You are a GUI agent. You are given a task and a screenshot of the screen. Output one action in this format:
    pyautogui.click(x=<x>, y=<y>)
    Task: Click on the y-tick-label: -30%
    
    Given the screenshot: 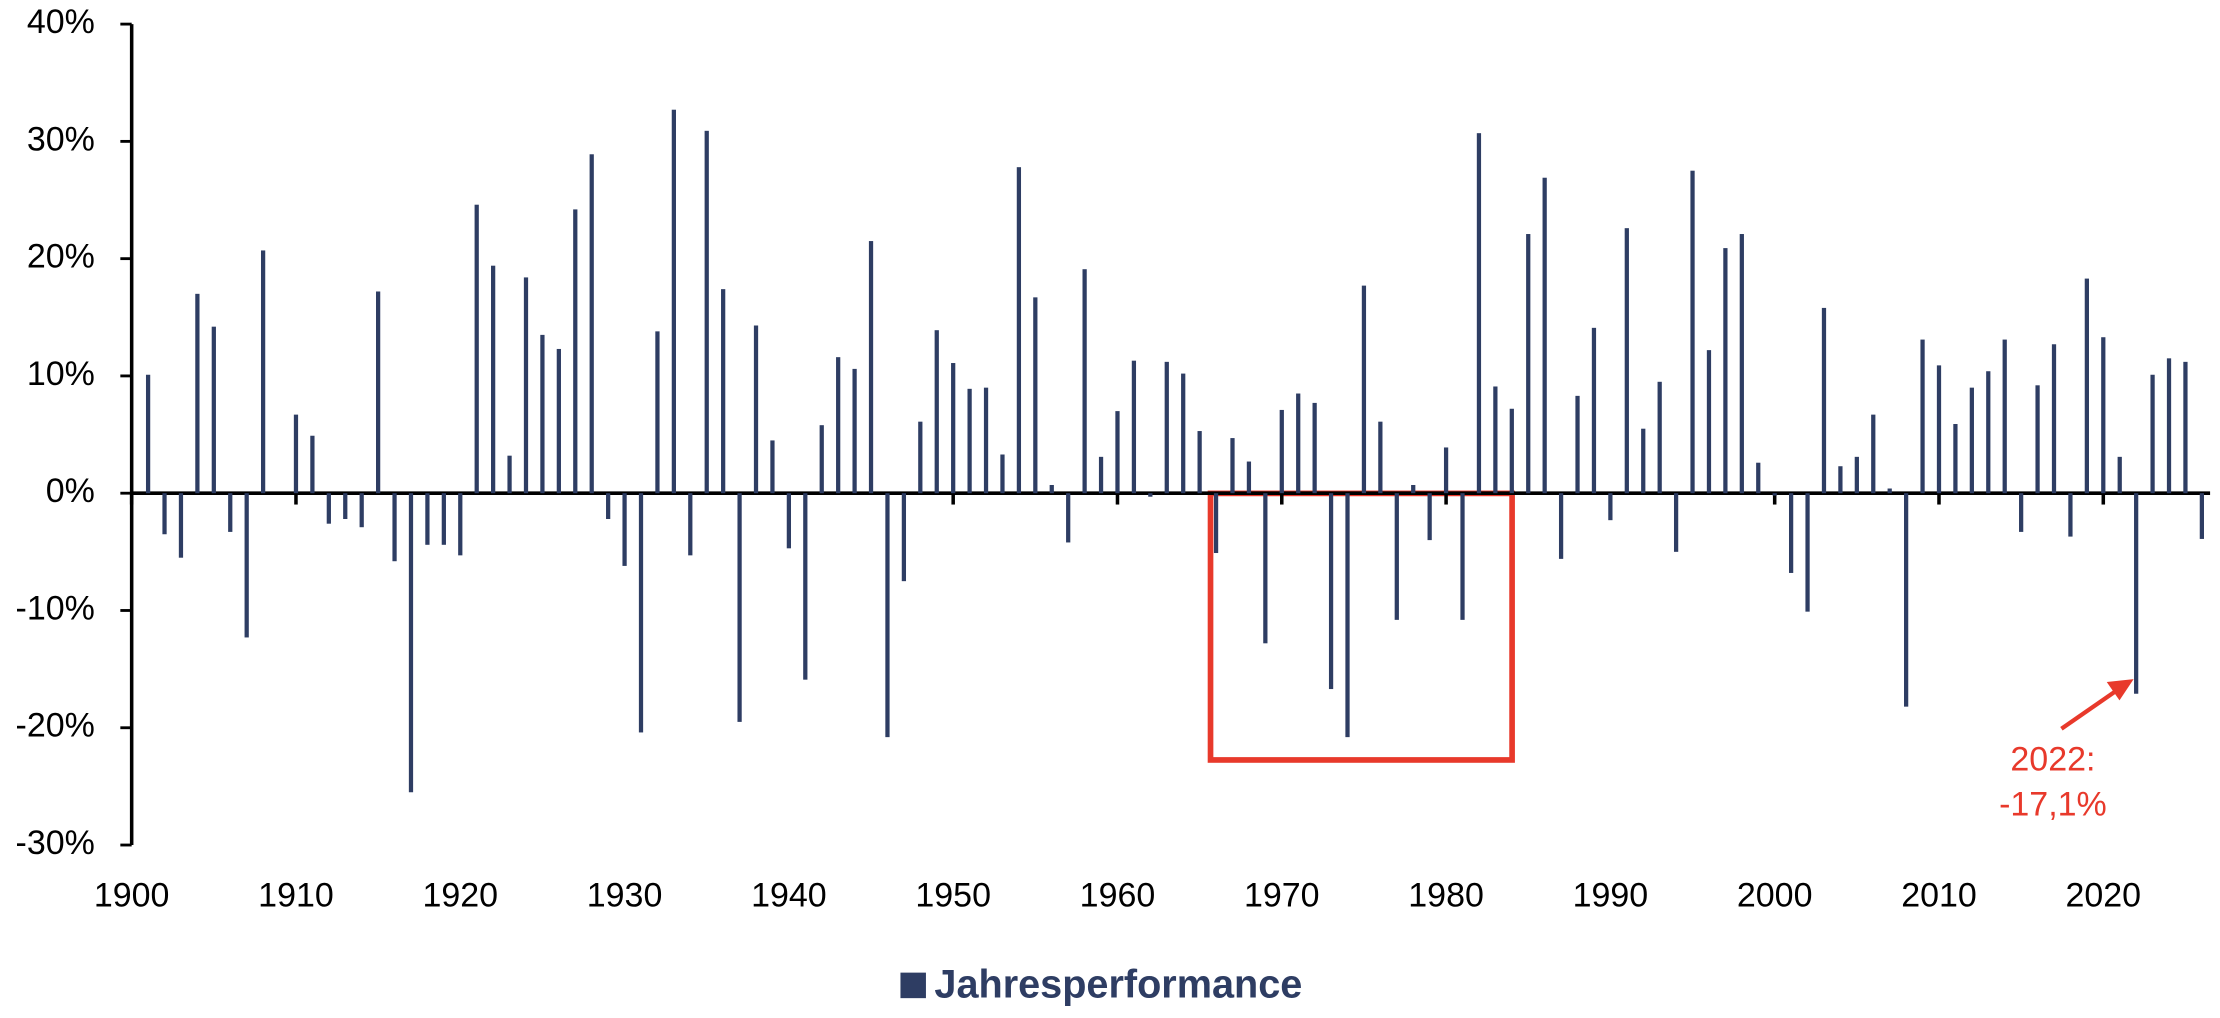 What is the action you would take?
    pyautogui.click(x=55, y=843)
    